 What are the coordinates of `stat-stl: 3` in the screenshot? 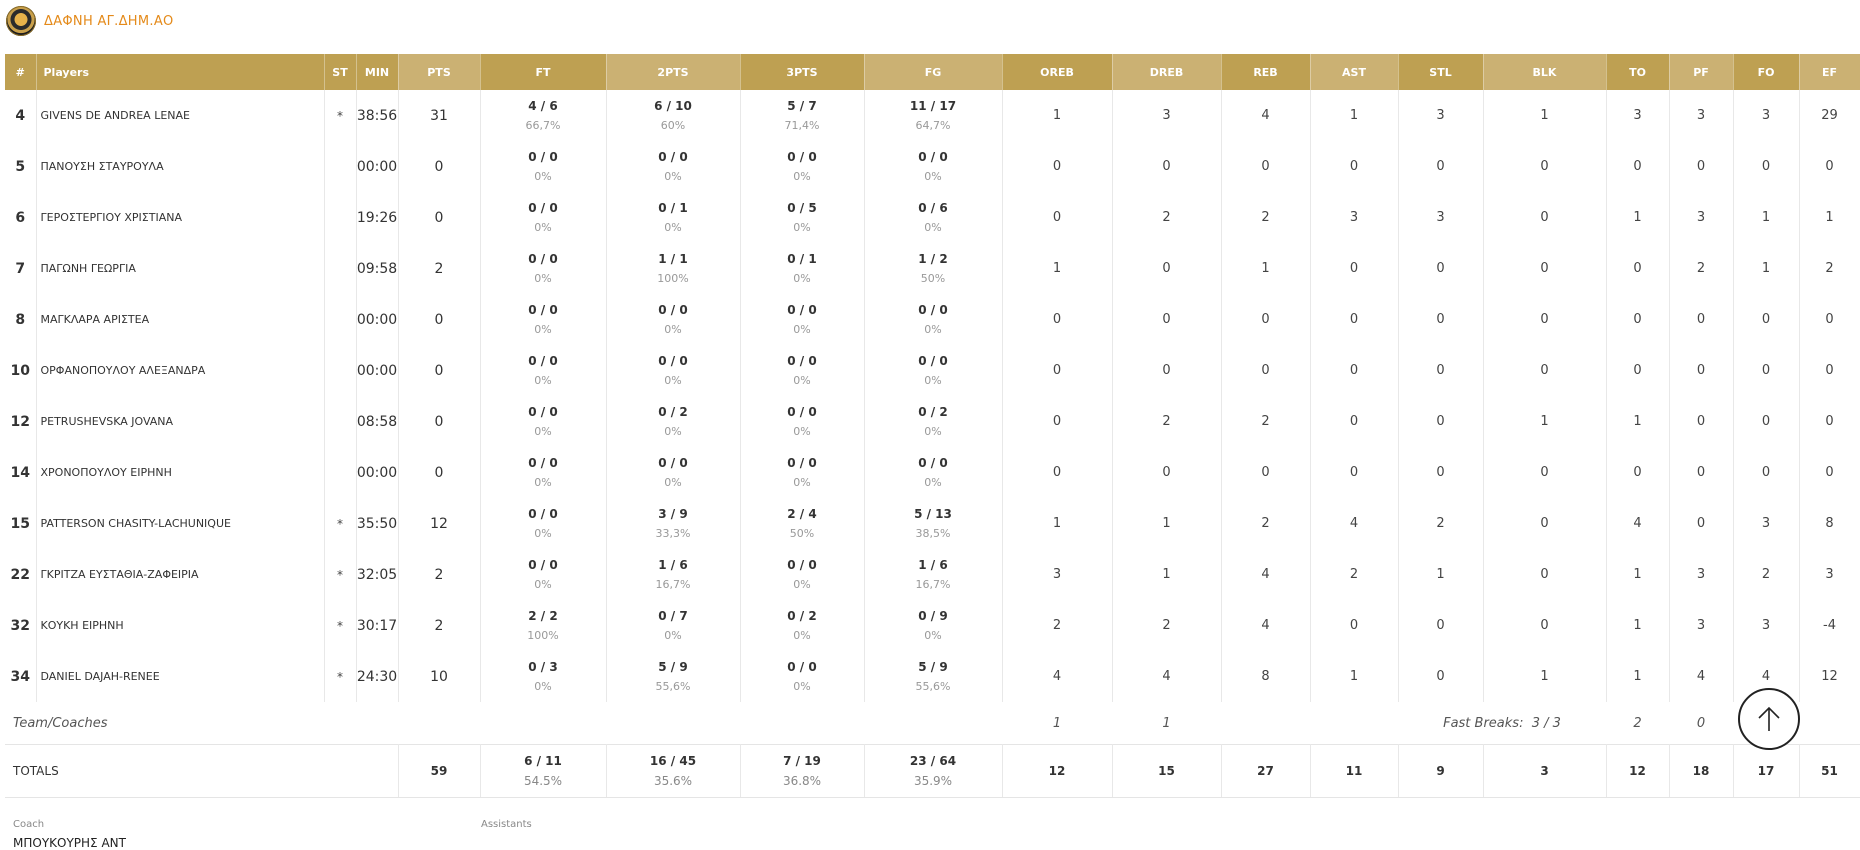 It's located at (1441, 217).